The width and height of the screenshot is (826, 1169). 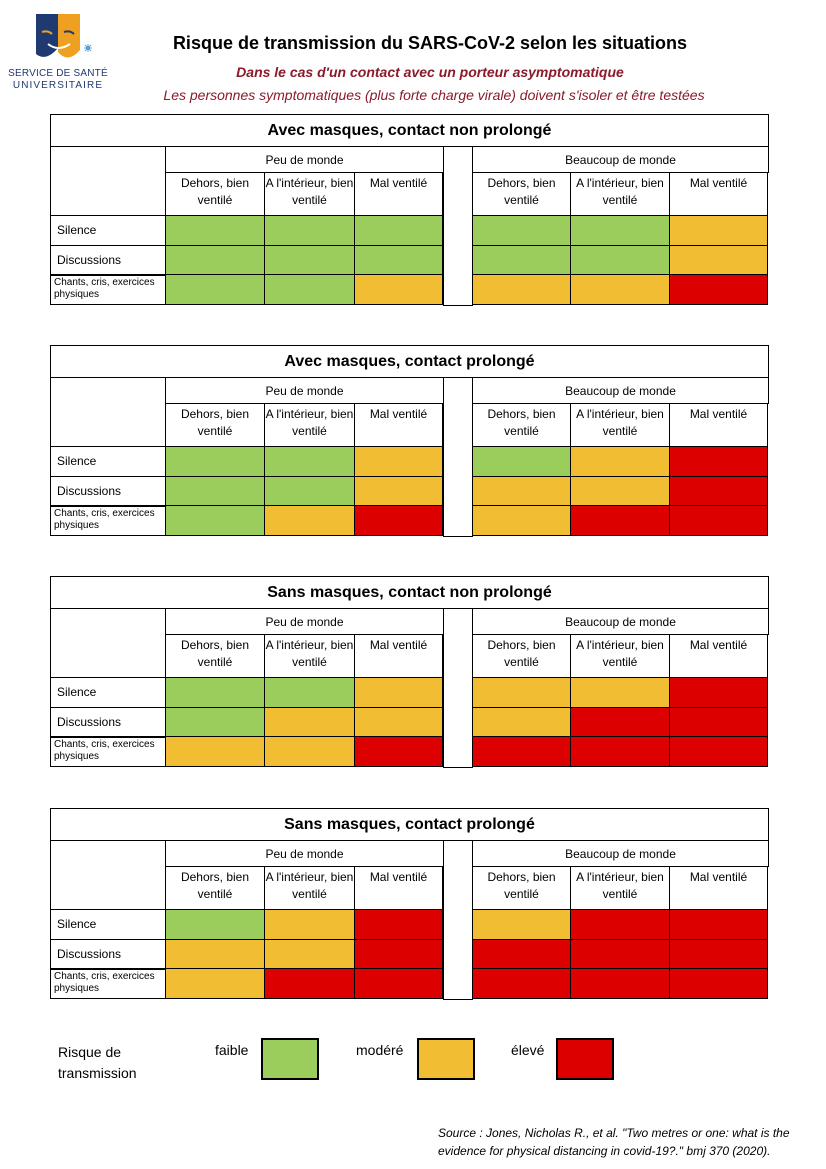 I want to click on legend-modere-swatch, so click(x=446, y=1059).